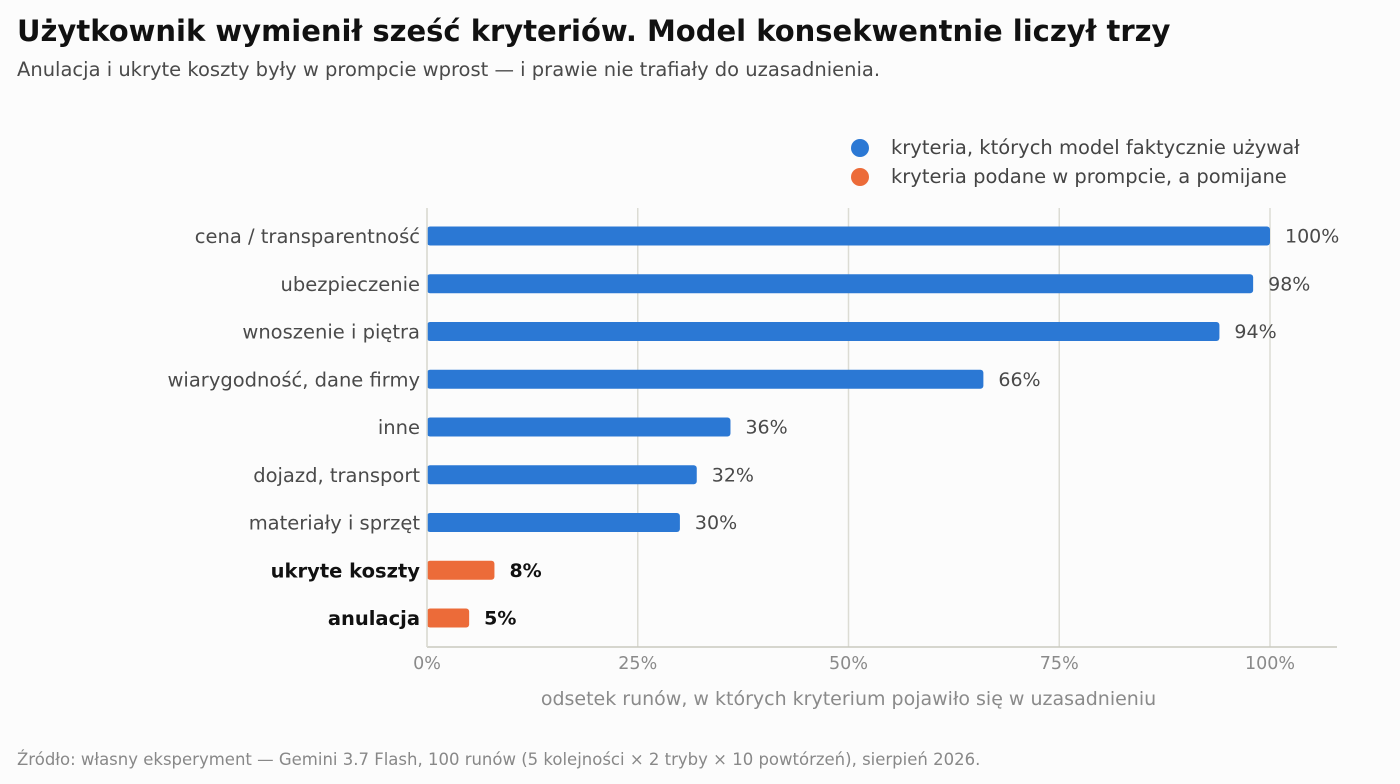 This screenshot has height=784, width=1400. What do you see at coordinates (1089, 176) in the screenshot?
I see `legend-label-omitted: kryteria podane w prompcie, a pomijane` at bounding box center [1089, 176].